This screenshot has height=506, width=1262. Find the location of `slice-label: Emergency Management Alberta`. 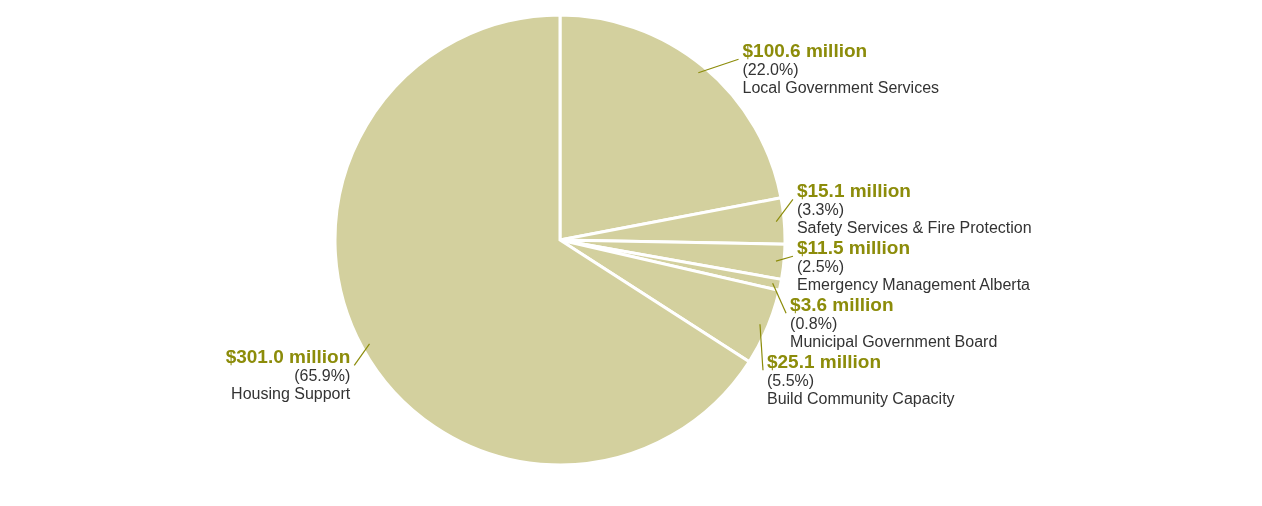

slice-label: Emergency Management Alberta is located at coordinates (914, 285).